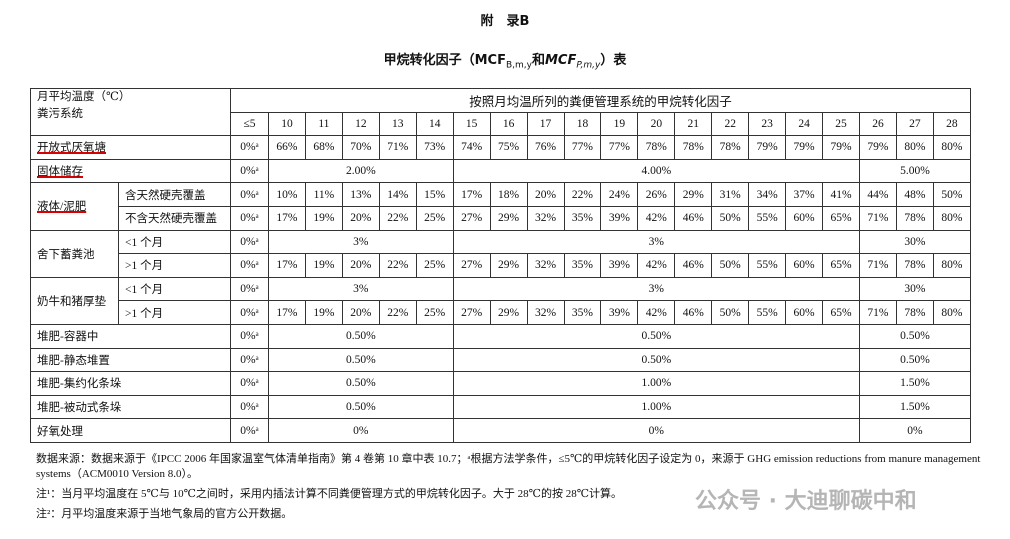 The height and width of the screenshot is (539, 1010). Describe the element at coordinates (361, 430) in the screenshot. I see `value-cell: 0%` at that location.